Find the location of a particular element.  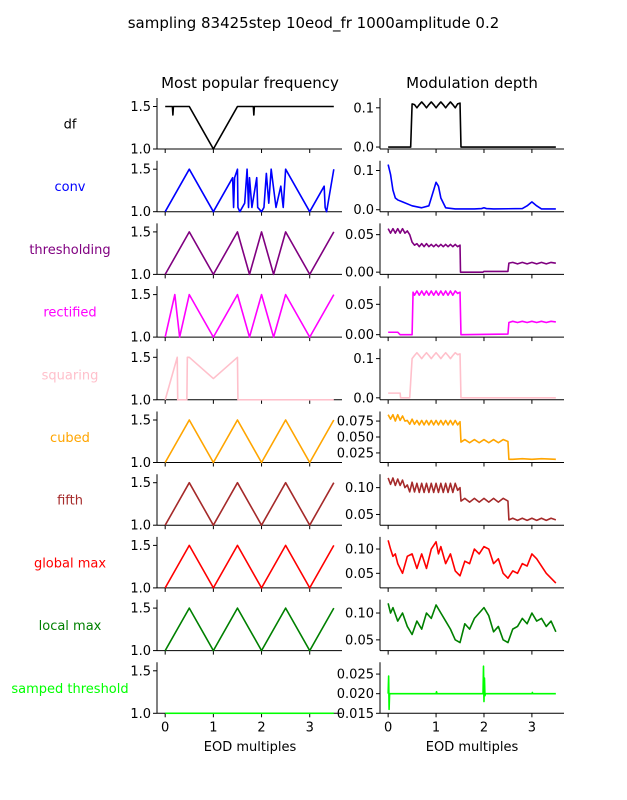

depth-panel-conv: 0.0 0.1 is located at coordinates (458, 189).